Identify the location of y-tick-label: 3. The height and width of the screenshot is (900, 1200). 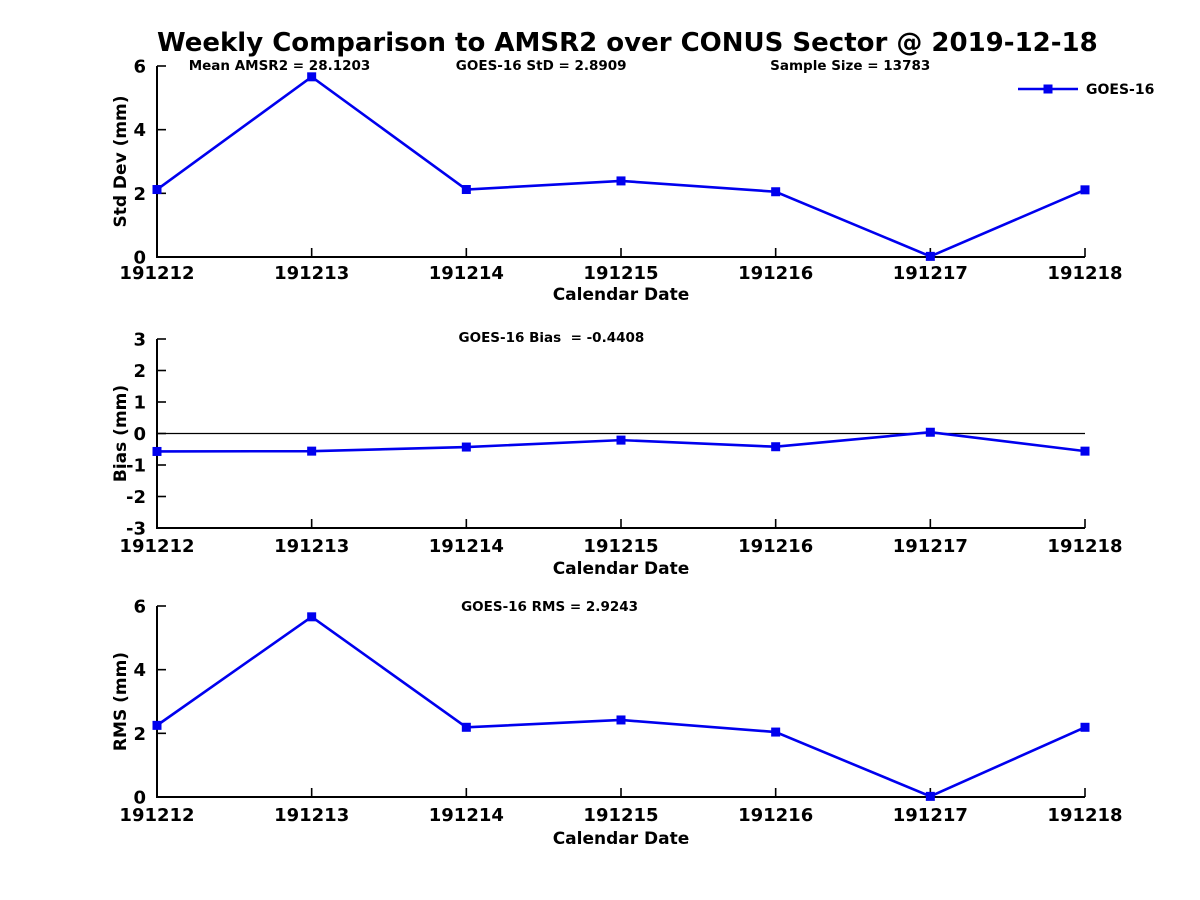
(139, 340).